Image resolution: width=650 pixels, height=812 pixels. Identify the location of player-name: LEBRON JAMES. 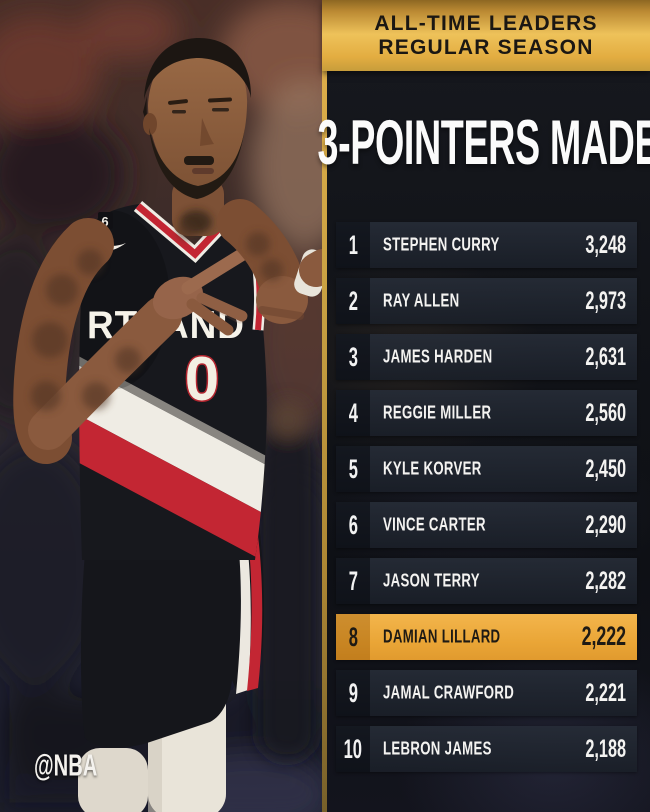
(437, 748).